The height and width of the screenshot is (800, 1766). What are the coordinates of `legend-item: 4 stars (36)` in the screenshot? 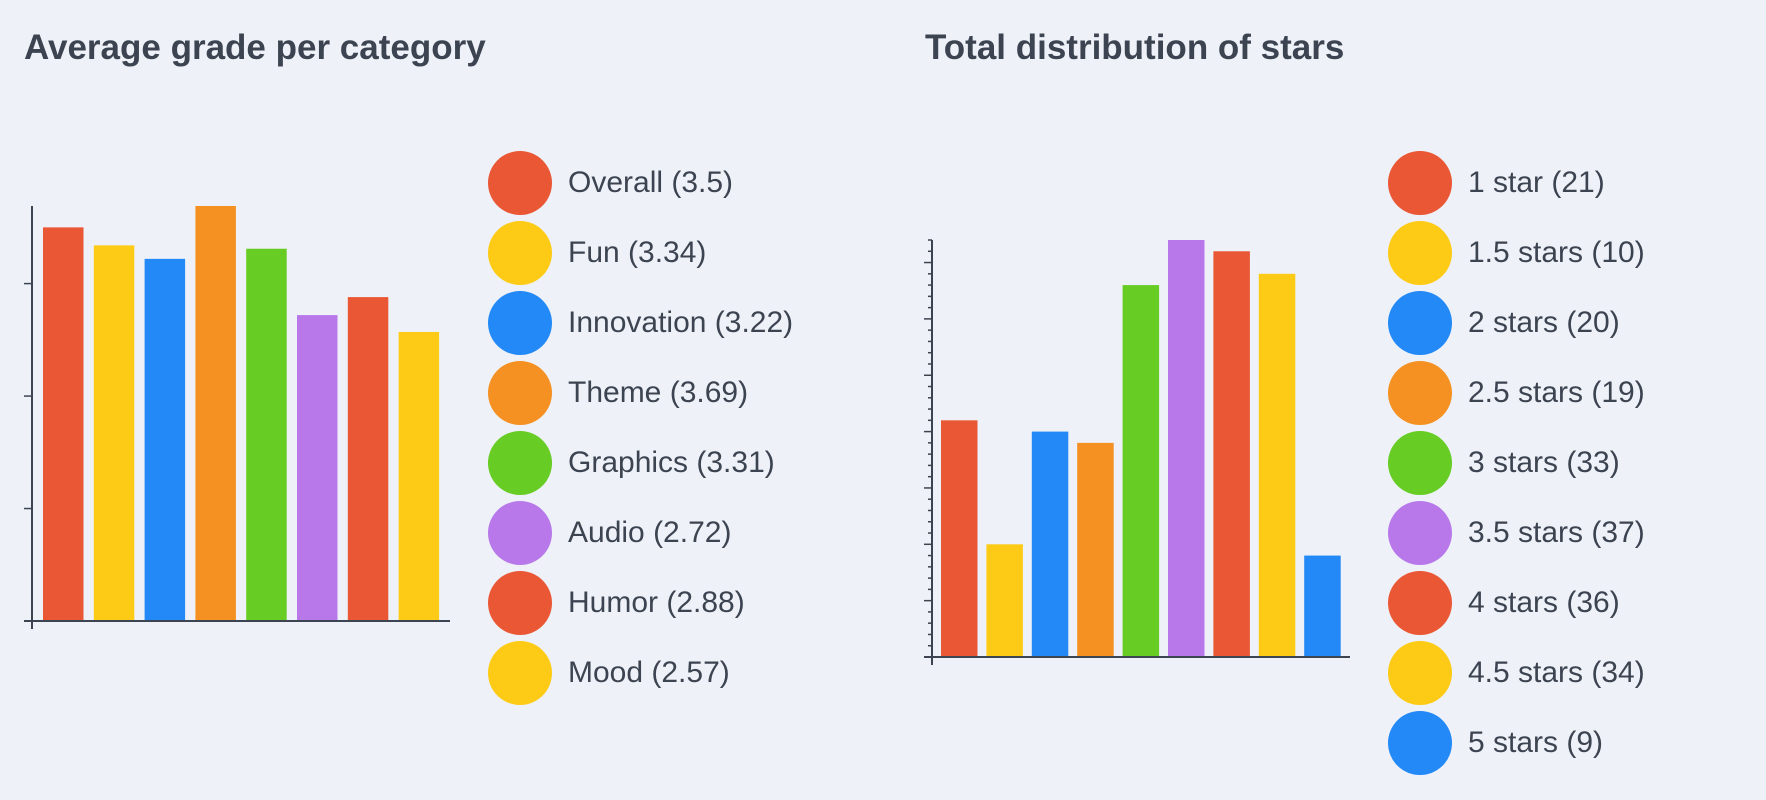 It's located at (1516, 603).